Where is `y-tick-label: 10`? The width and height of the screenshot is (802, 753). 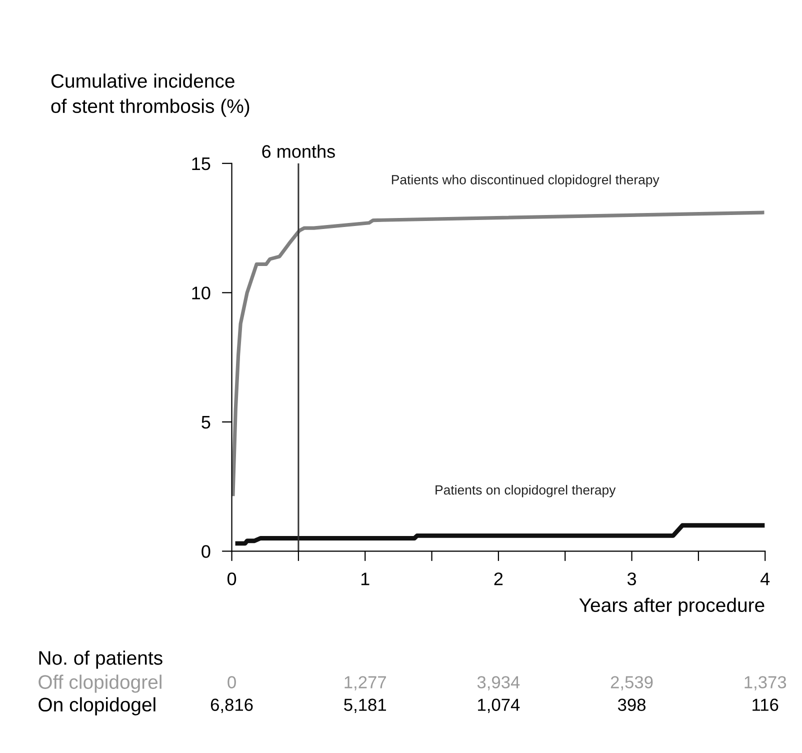
y-tick-label: 10 is located at coordinates (201, 293).